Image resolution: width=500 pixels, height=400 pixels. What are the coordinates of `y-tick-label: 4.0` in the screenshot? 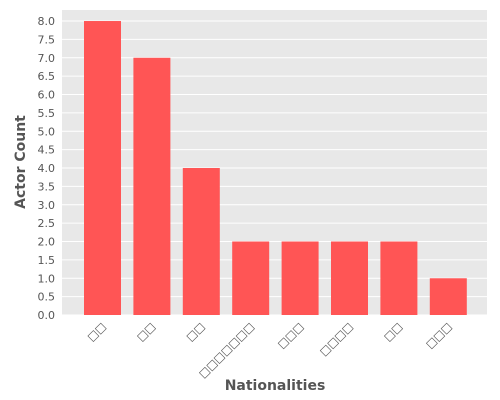 It's located at (47, 168).